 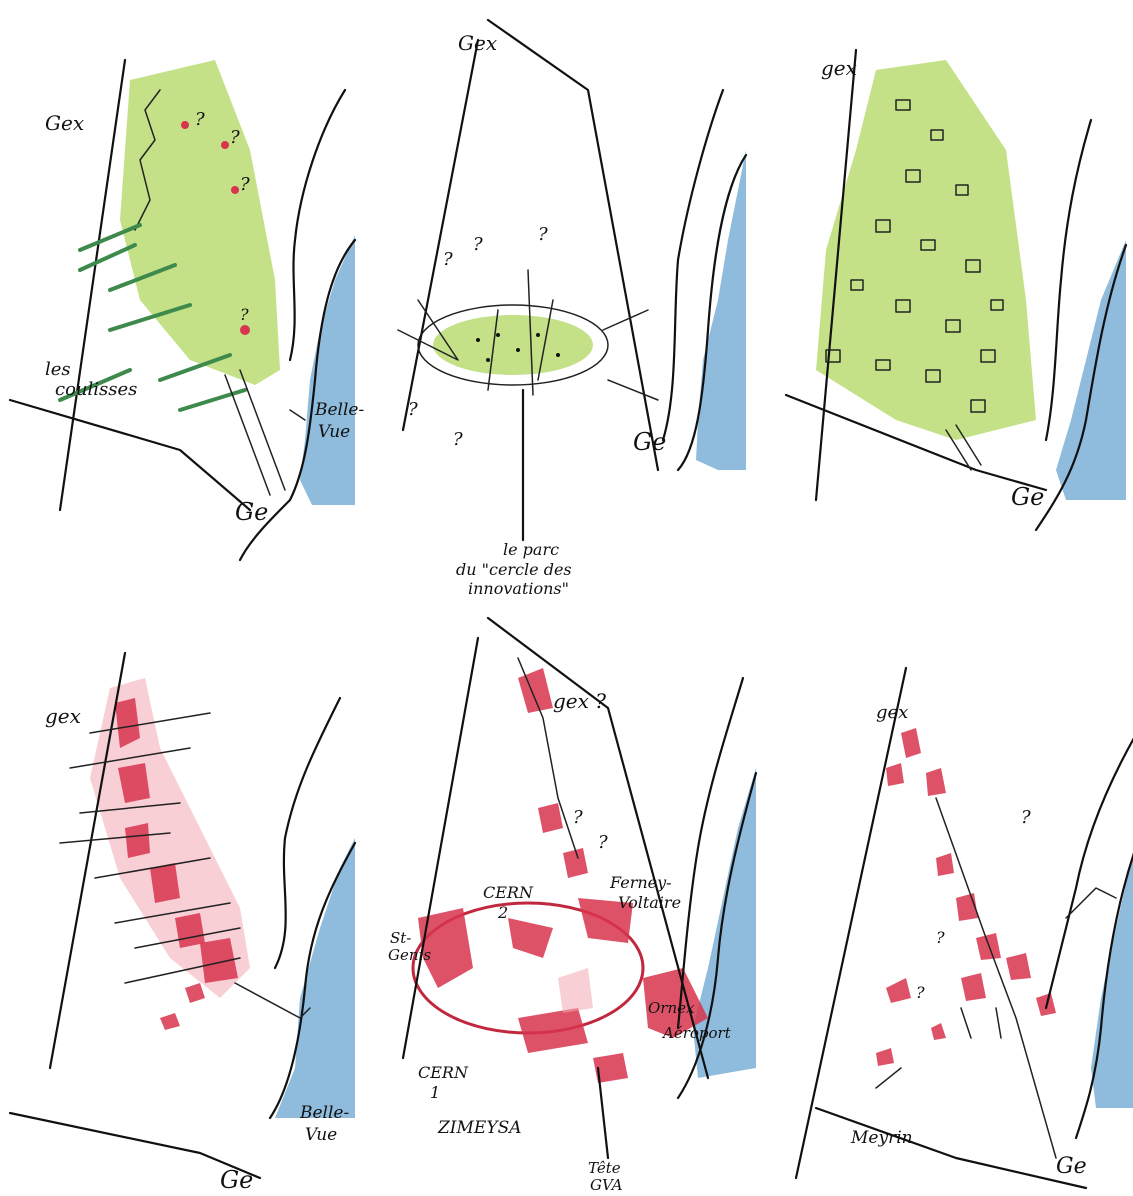 What do you see at coordinates (514, 569) in the screenshot?
I see `label-parc-2: du "cercle des` at bounding box center [514, 569].